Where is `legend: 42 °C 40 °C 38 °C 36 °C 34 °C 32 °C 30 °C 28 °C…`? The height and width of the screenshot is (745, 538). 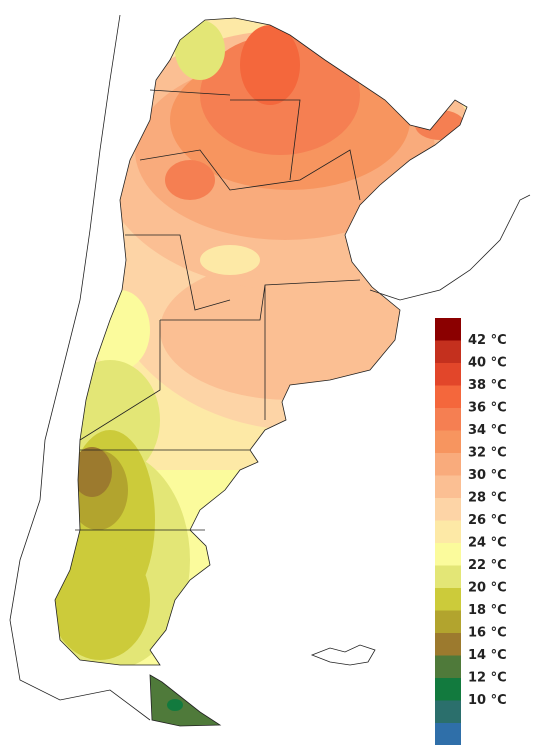
legend: 42 °C 40 °C 38 °C 36 °C 34 °C 32 °C 30 °C 28 °C… is located at coordinates (471, 531).